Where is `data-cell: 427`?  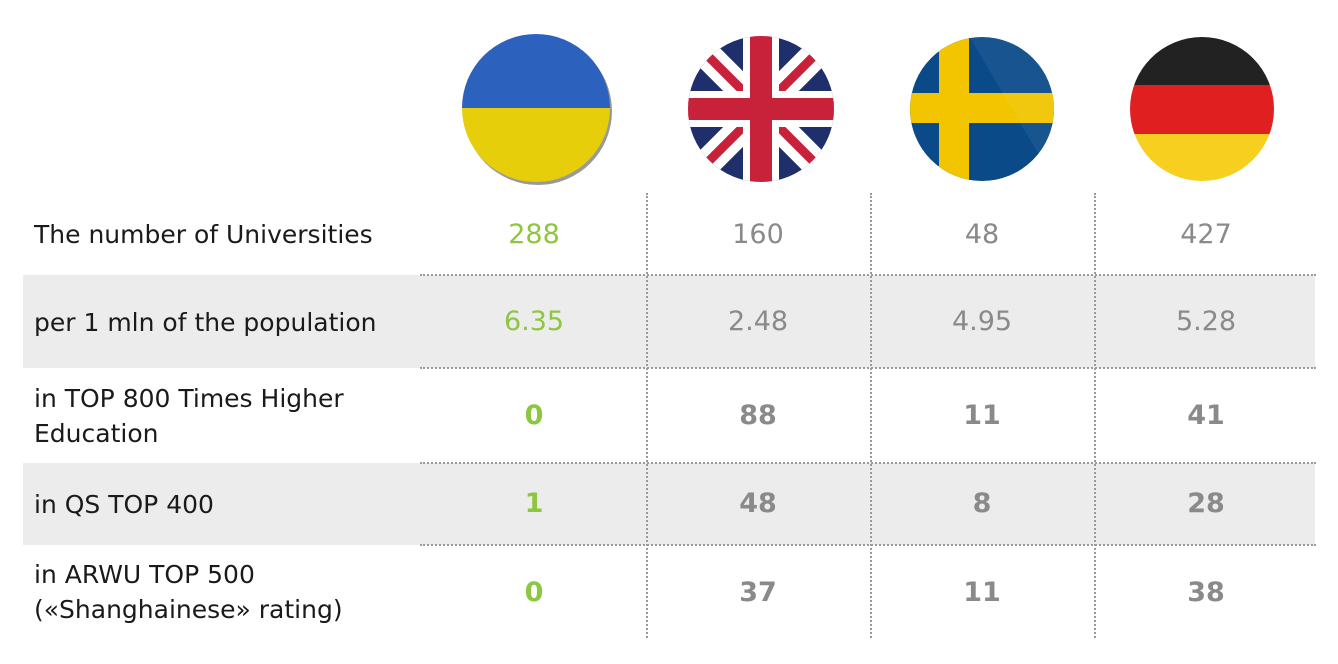 data-cell: 427 is located at coordinates (1206, 234).